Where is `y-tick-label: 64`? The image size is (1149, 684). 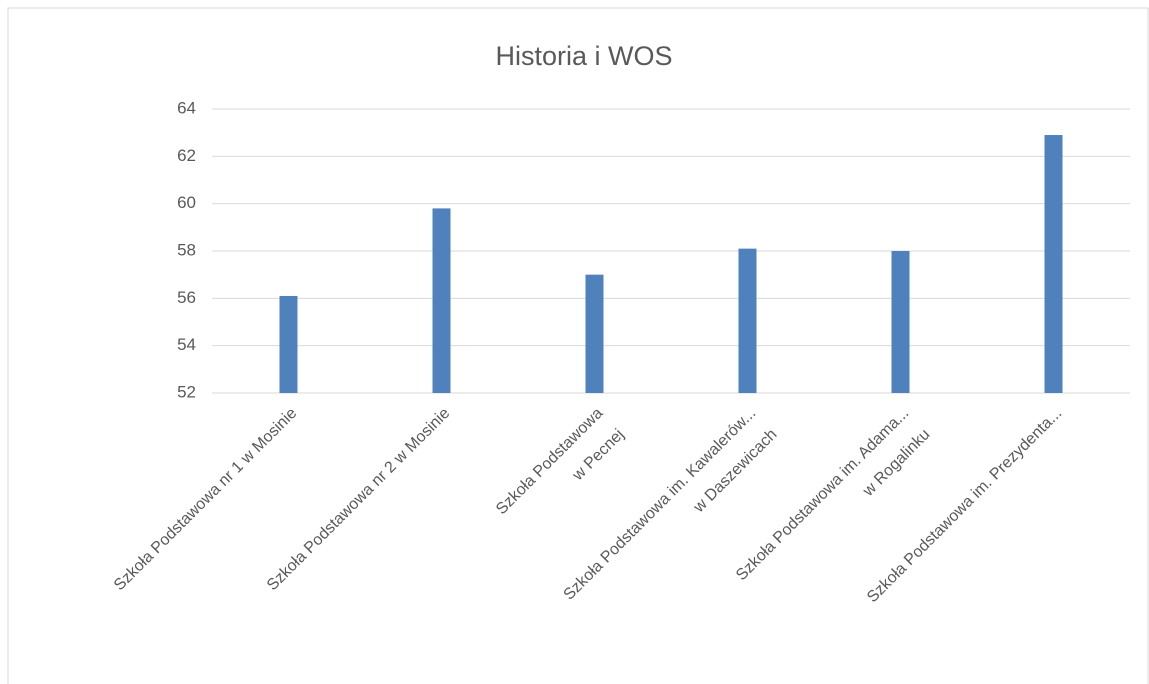
y-tick-label: 64 is located at coordinates (186, 107).